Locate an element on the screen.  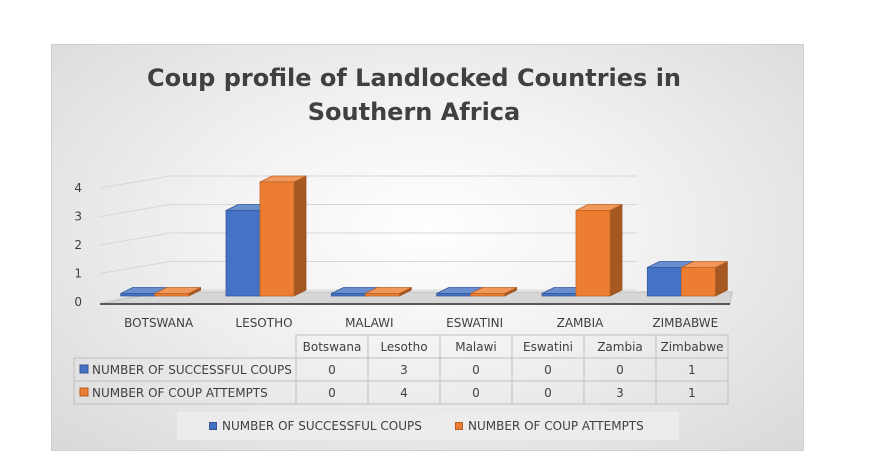
table-header-zimbabwe: Zimbabwe is located at coordinates (691, 347).